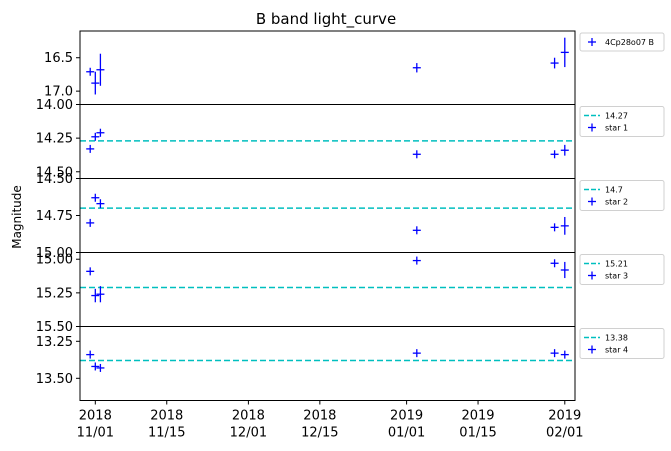 This screenshot has height=451, width=671. What do you see at coordinates (58, 58) in the screenshot?
I see `y-tick-label: 16.5` at bounding box center [58, 58].